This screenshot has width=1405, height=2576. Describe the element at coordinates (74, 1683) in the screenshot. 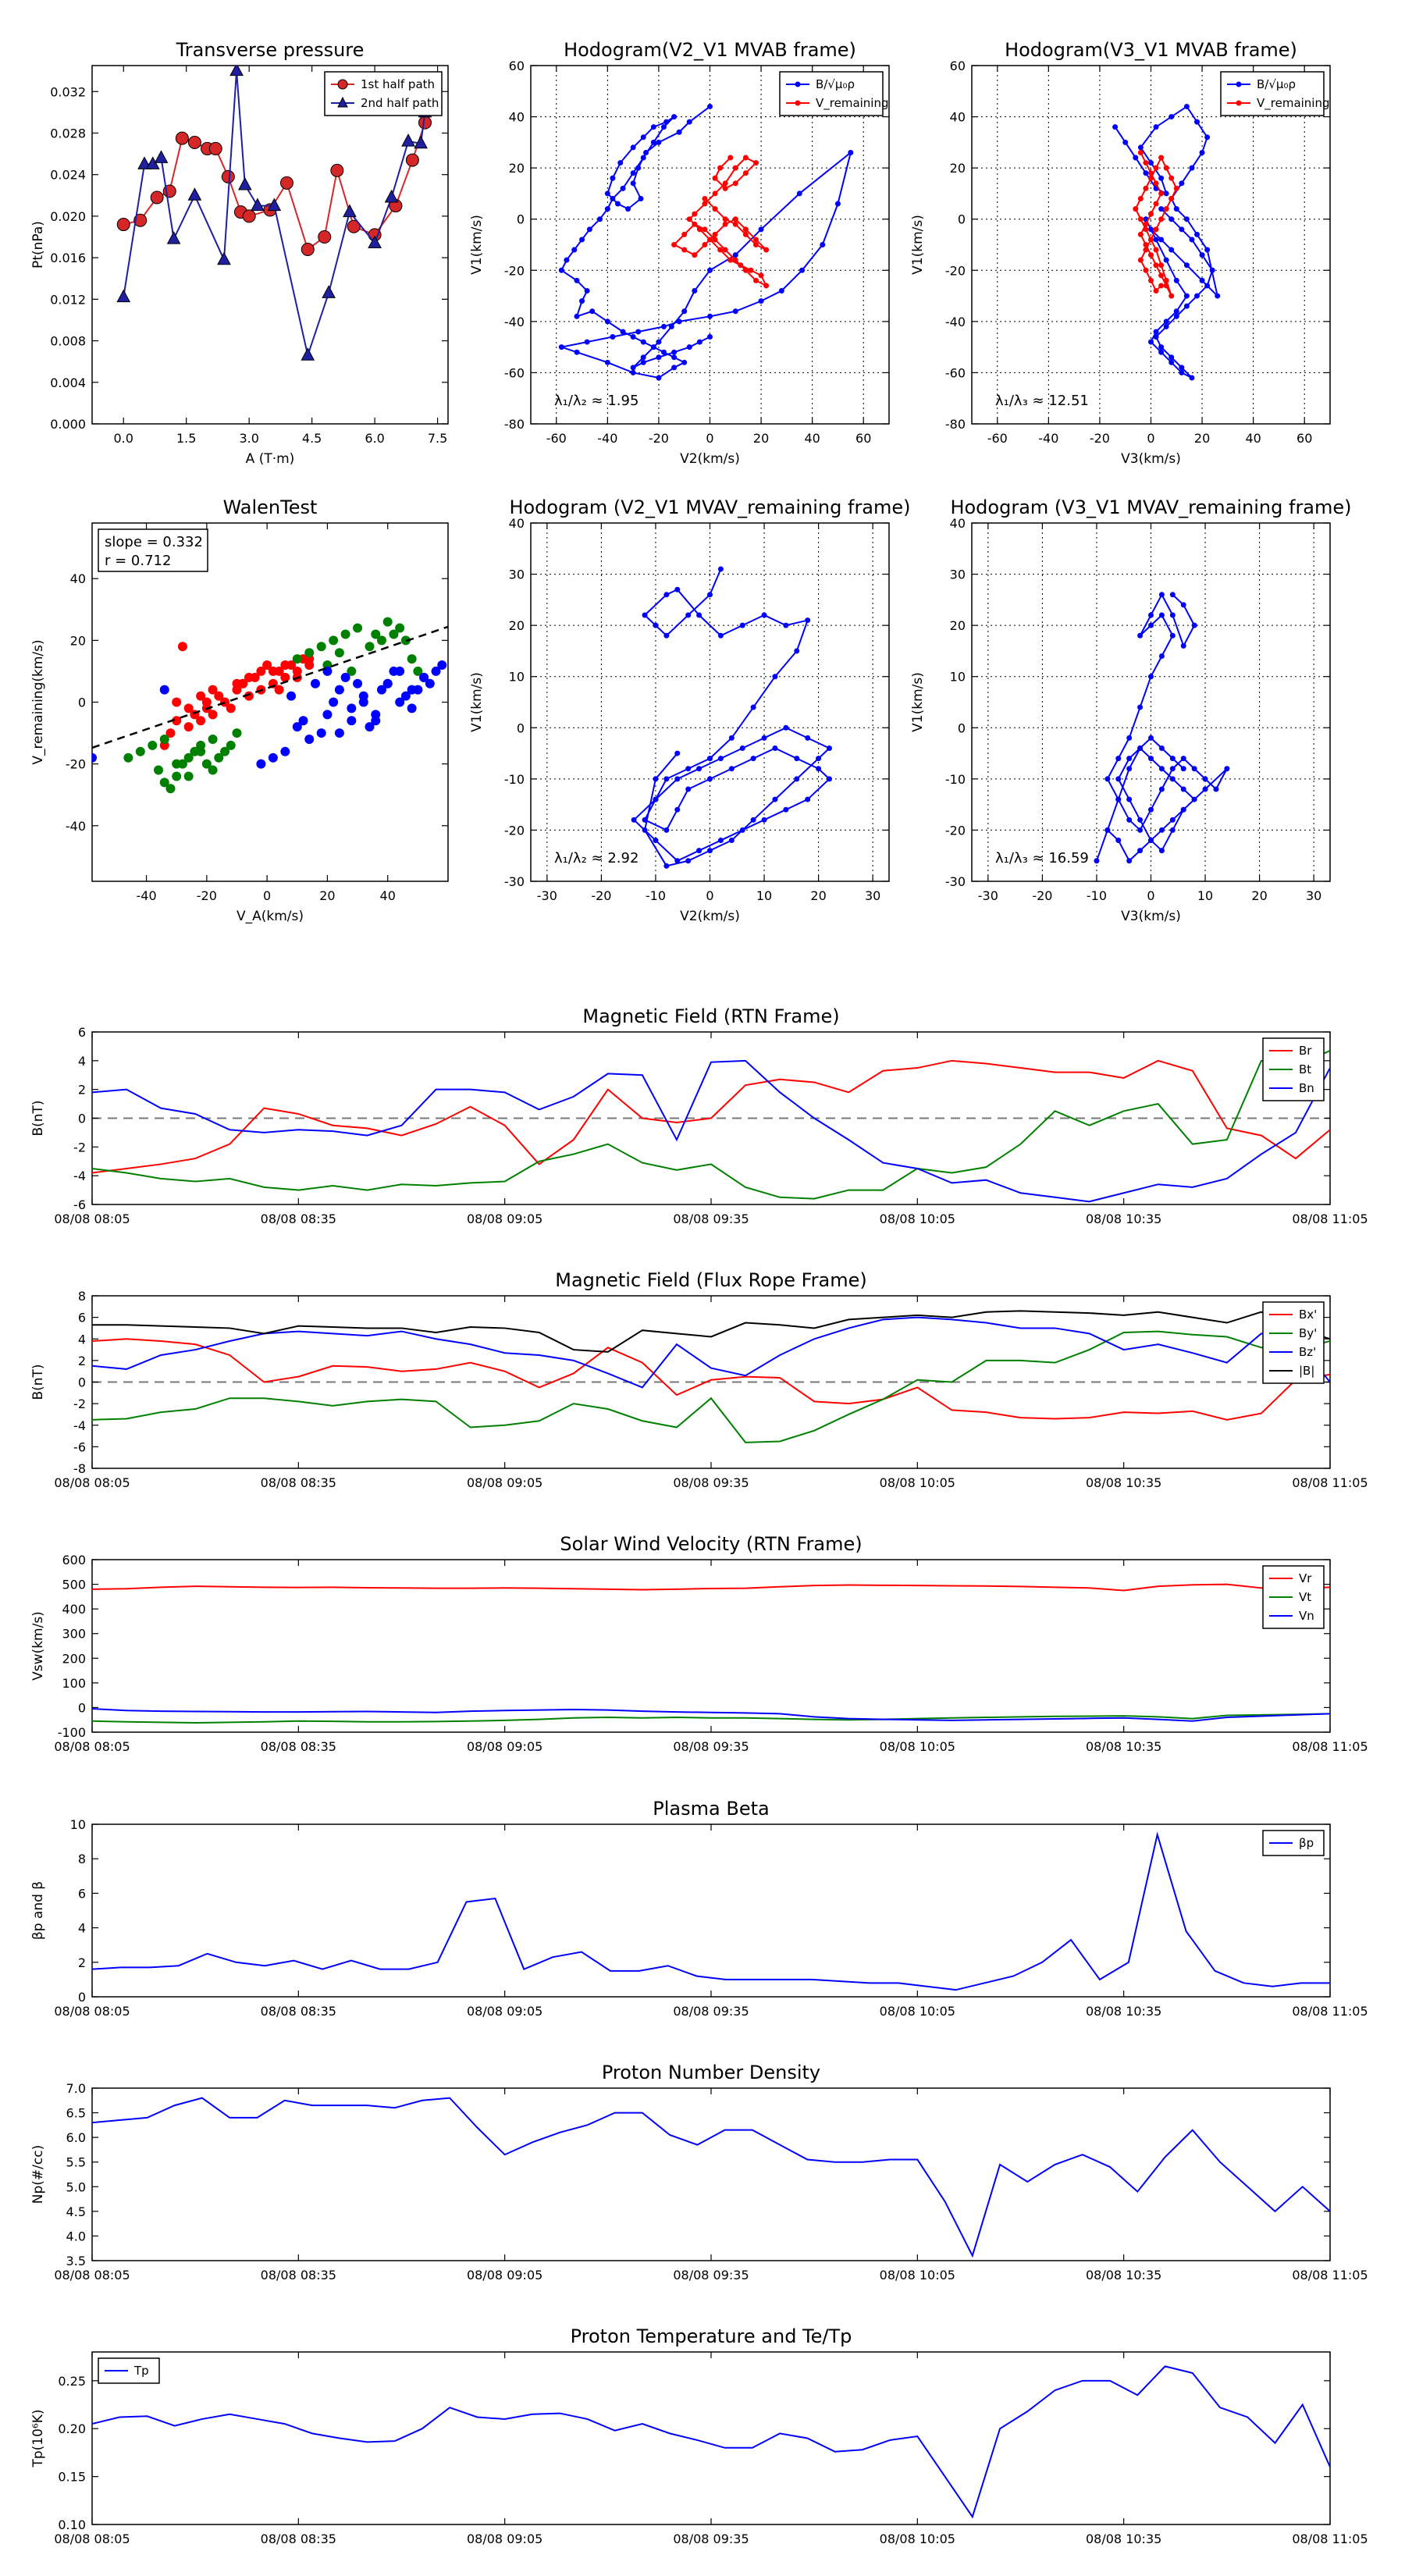

I see `y-tick-label: 100` at that location.